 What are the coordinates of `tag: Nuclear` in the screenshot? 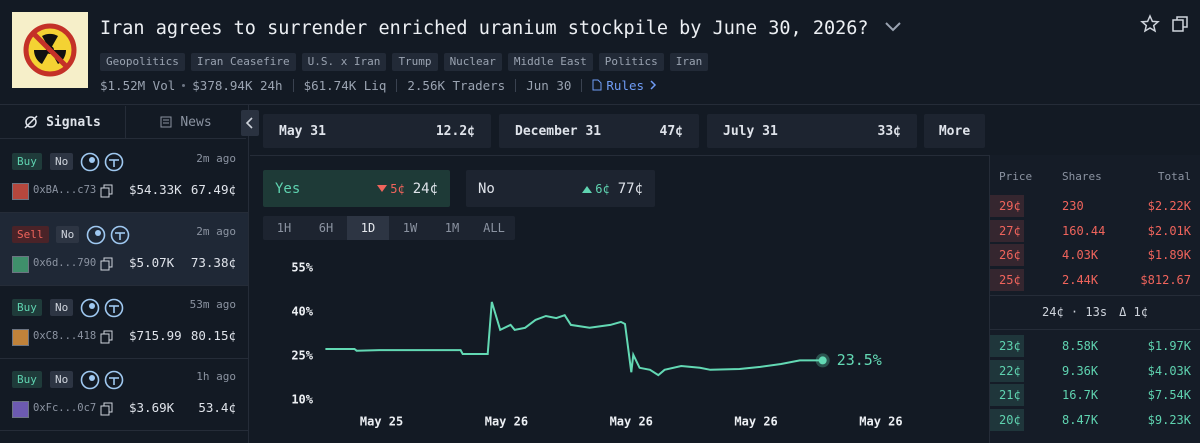 It's located at (472, 62).